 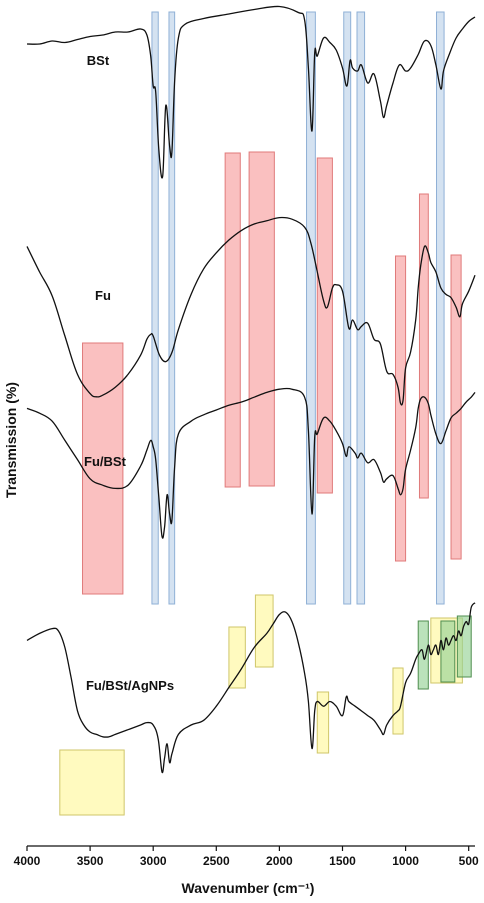 I want to click on series-label-fu-bst: Fu/BSt, so click(x=105, y=461).